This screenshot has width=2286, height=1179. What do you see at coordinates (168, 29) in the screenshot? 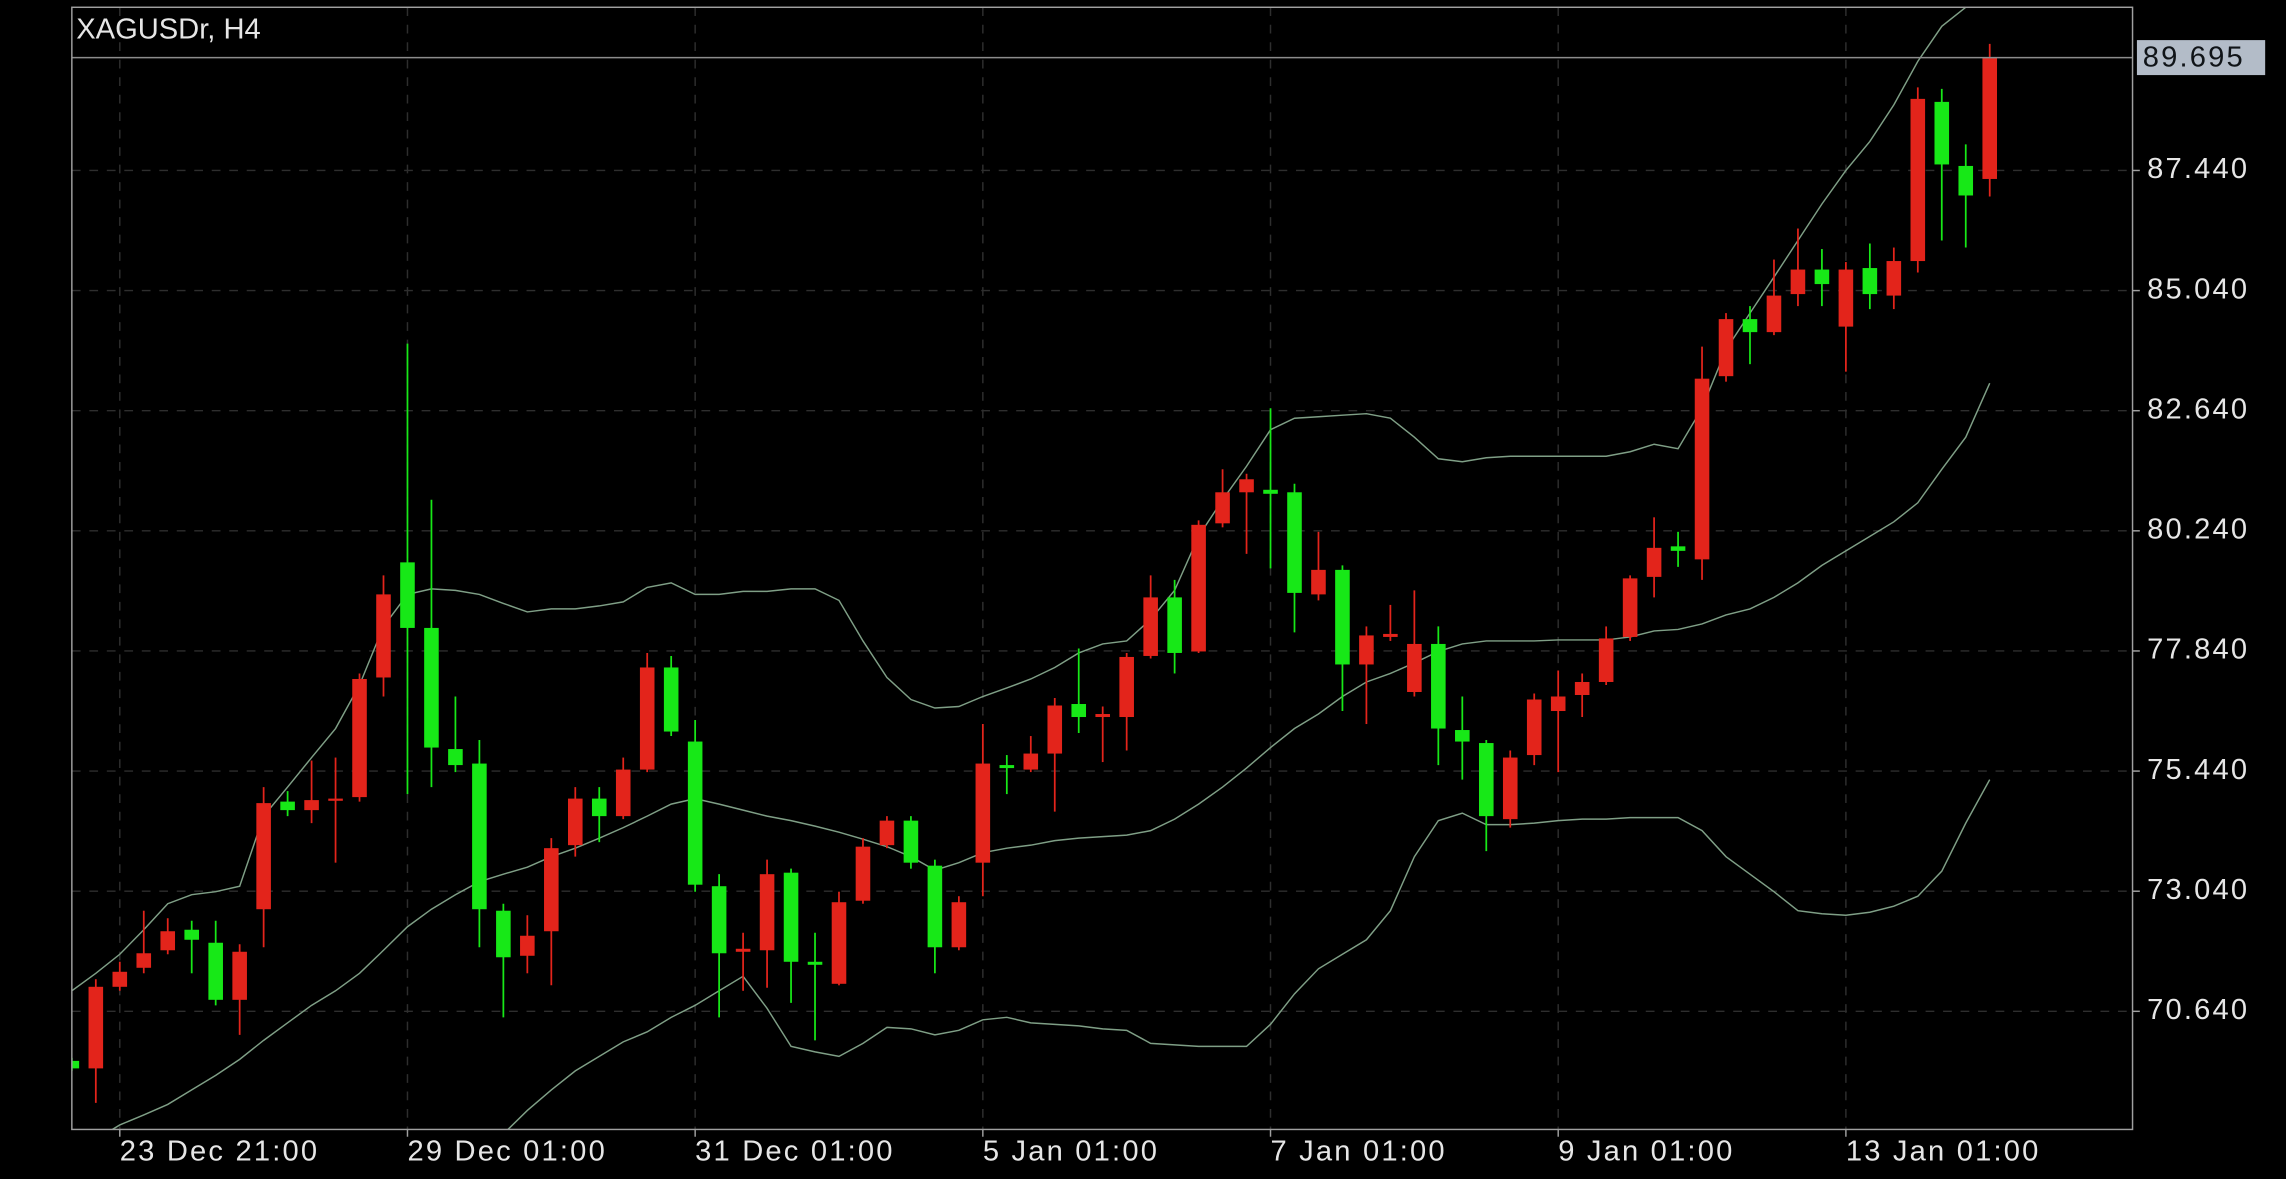
I see `chart-title: XAGUSDr, H4` at bounding box center [168, 29].